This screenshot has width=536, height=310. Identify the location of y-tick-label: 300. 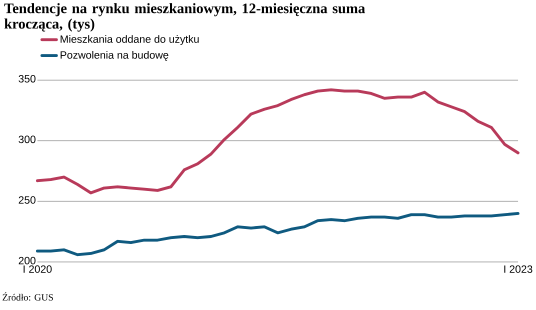
(27, 139).